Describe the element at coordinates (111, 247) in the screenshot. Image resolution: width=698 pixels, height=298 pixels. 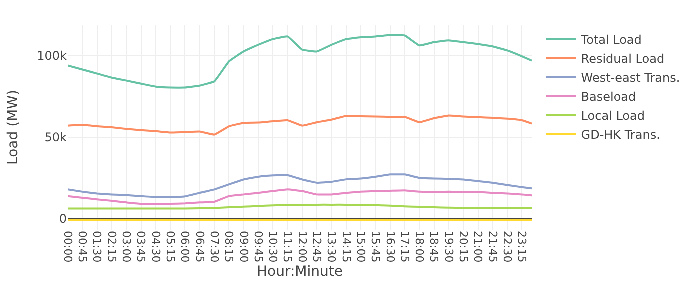
I see `x-tick-label: 02:15` at that location.